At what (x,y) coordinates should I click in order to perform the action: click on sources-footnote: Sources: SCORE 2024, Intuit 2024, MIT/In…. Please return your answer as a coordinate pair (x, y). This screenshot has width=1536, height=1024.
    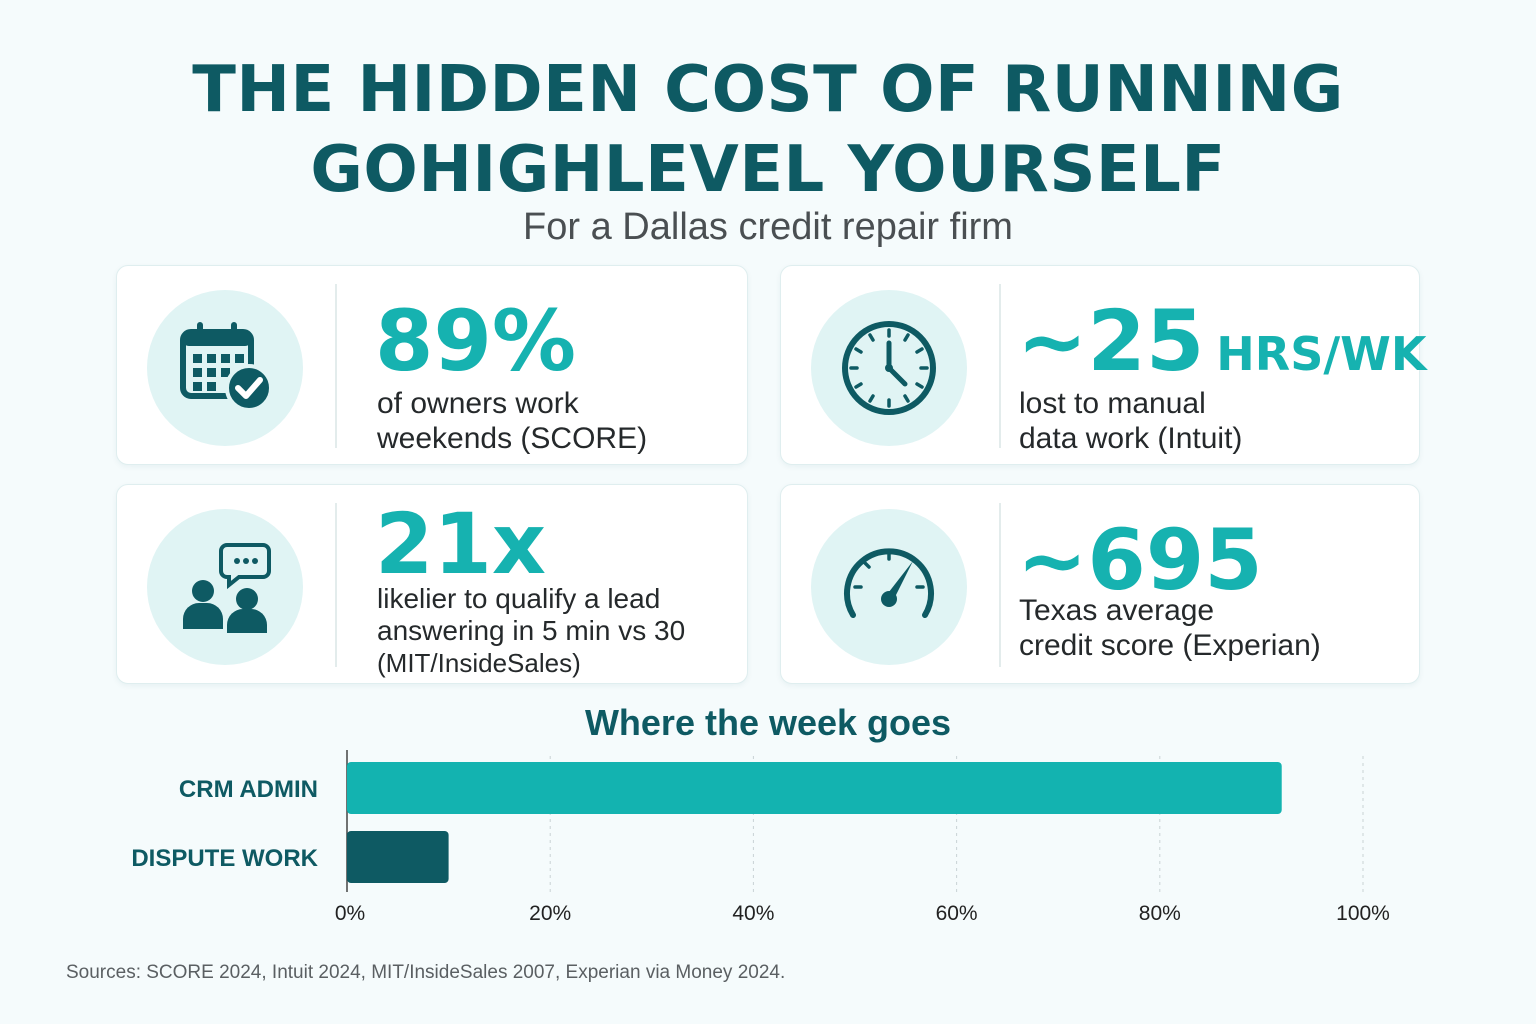
    Looking at the image, I should click on (426, 972).